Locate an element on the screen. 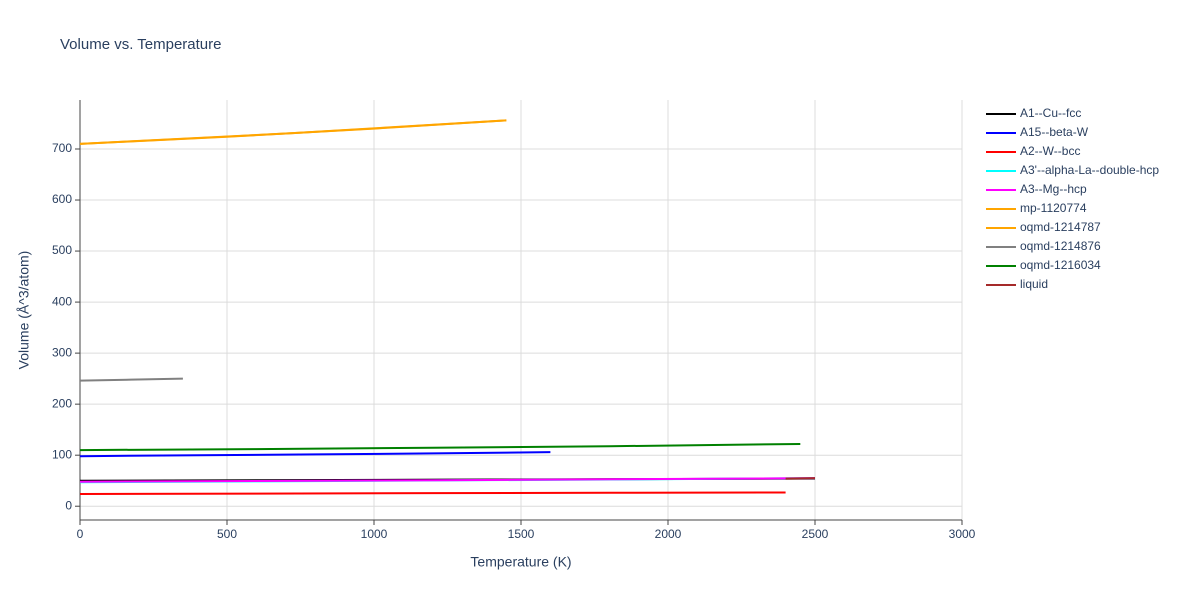  legend-label: mp-1120774 is located at coordinates (1053, 208).